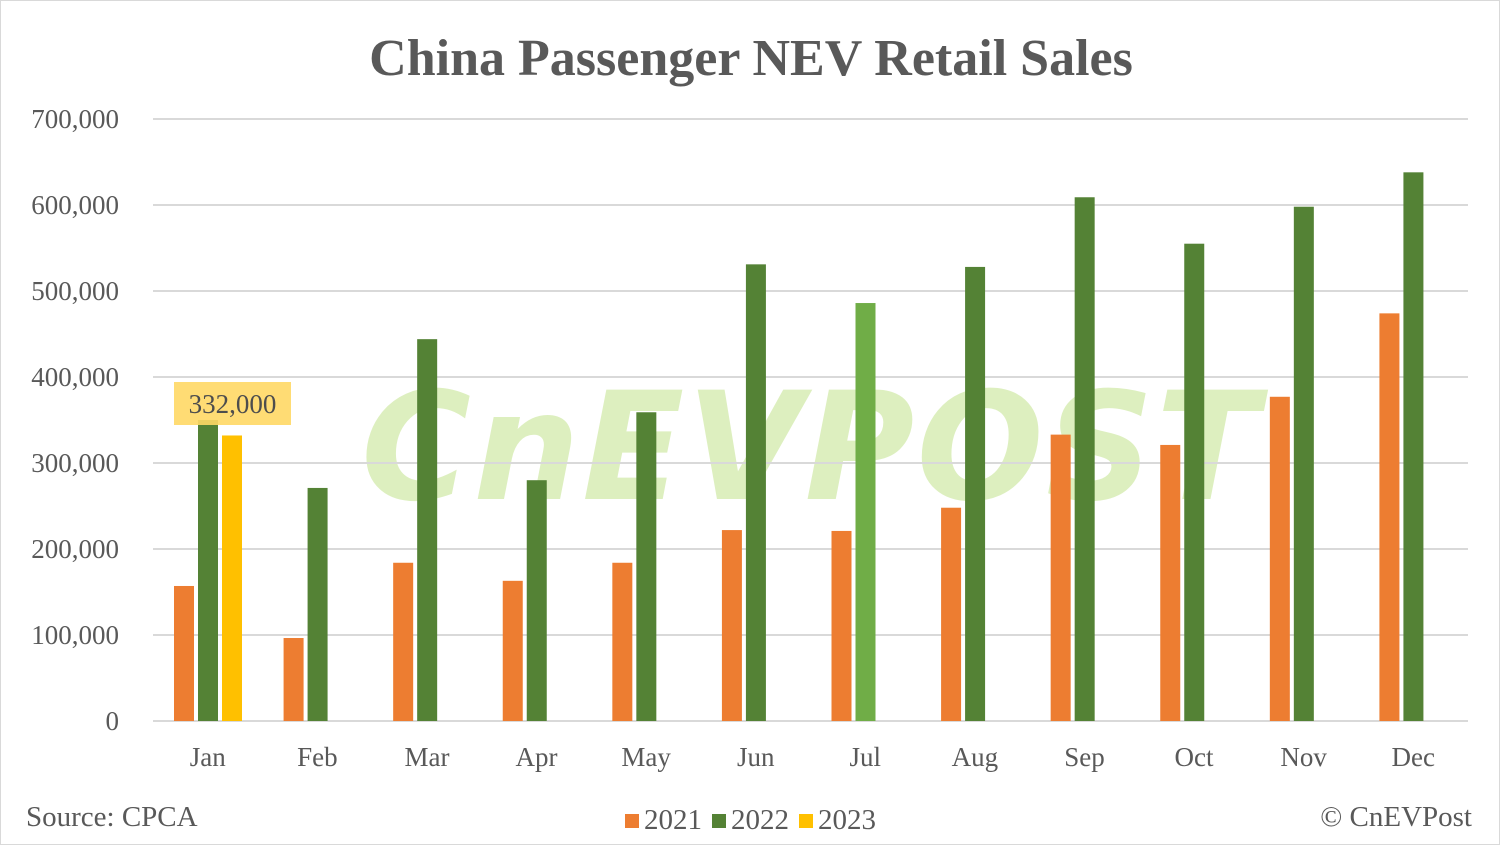 The width and height of the screenshot is (1500, 845). Describe the element at coordinates (1084, 757) in the screenshot. I see `x-tick-label: Sep` at that location.